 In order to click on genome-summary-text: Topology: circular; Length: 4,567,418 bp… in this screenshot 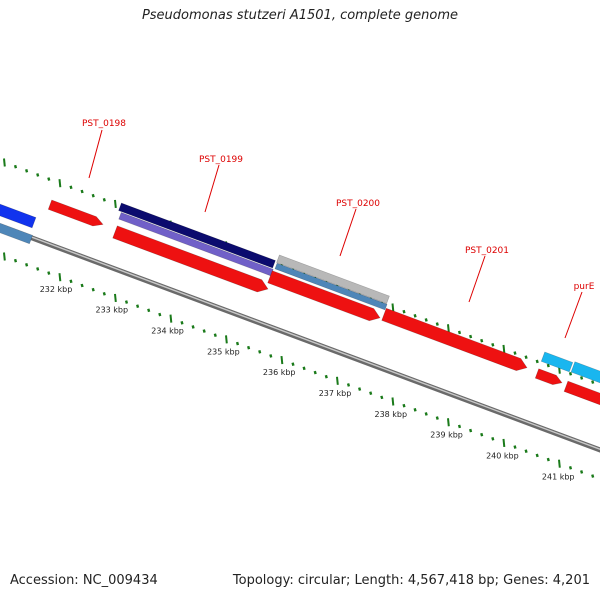, I will do `click(411, 580)`.